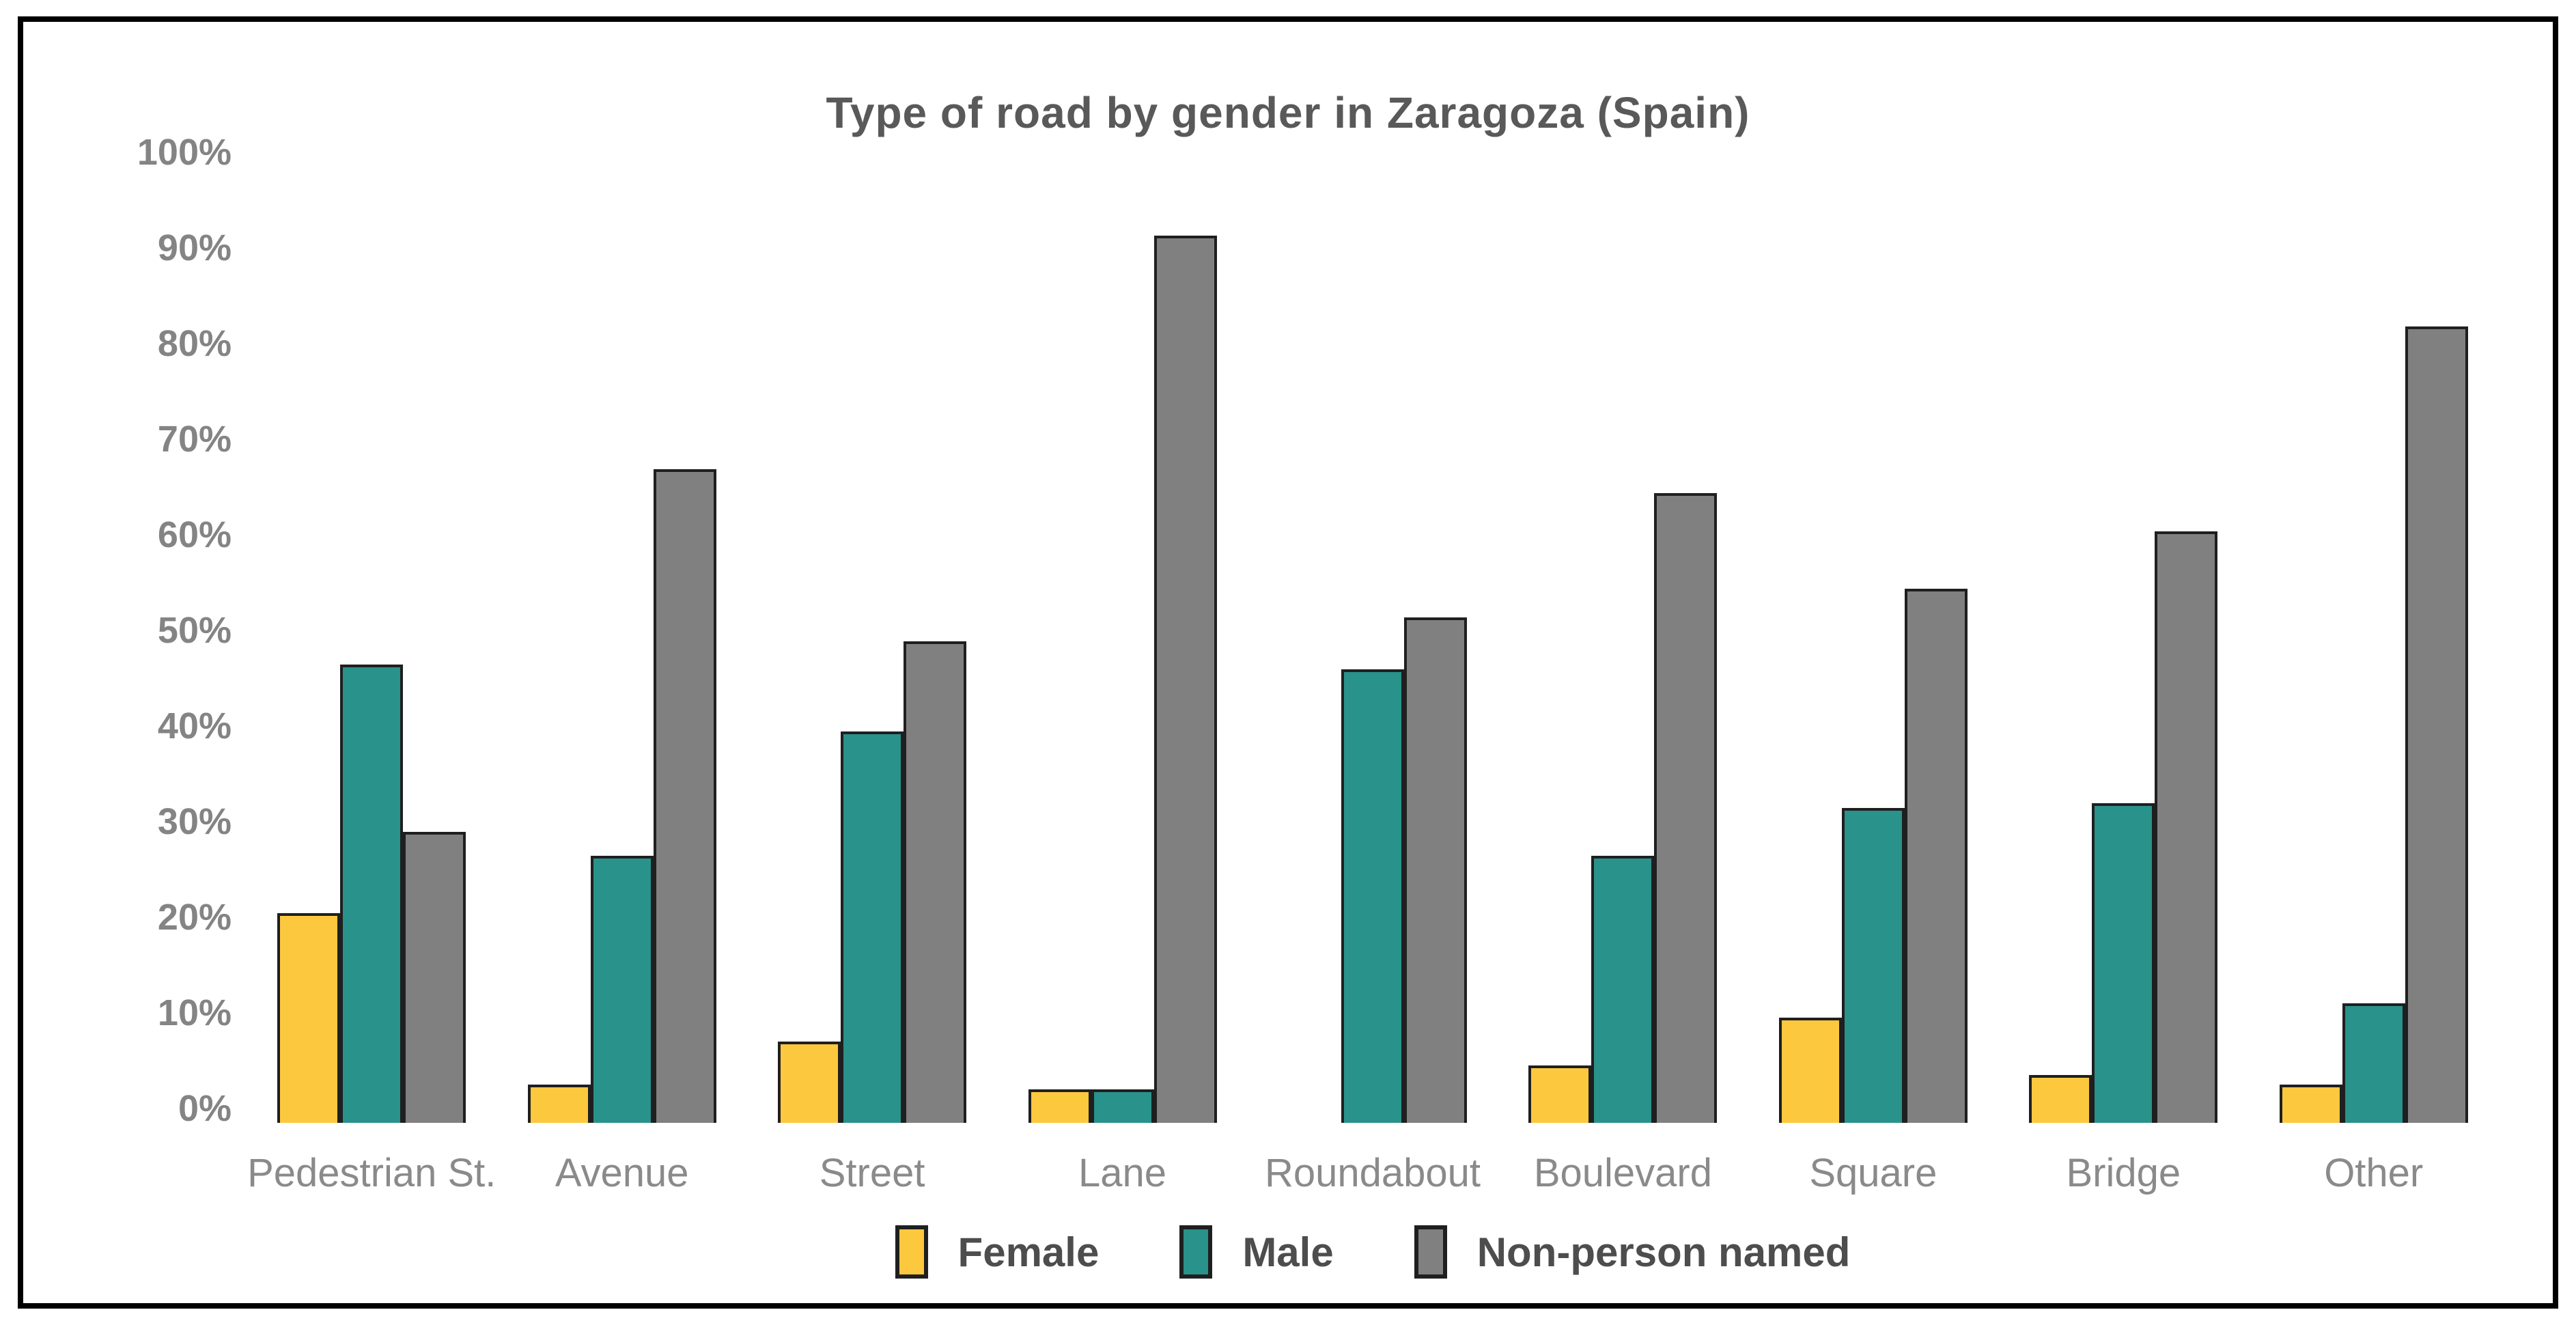 Image resolution: width=2576 pixels, height=1325 pixels. Describe the element at coordinates (194, 917) in the screenshot. I see `y-tick-label: 20%` at that location.